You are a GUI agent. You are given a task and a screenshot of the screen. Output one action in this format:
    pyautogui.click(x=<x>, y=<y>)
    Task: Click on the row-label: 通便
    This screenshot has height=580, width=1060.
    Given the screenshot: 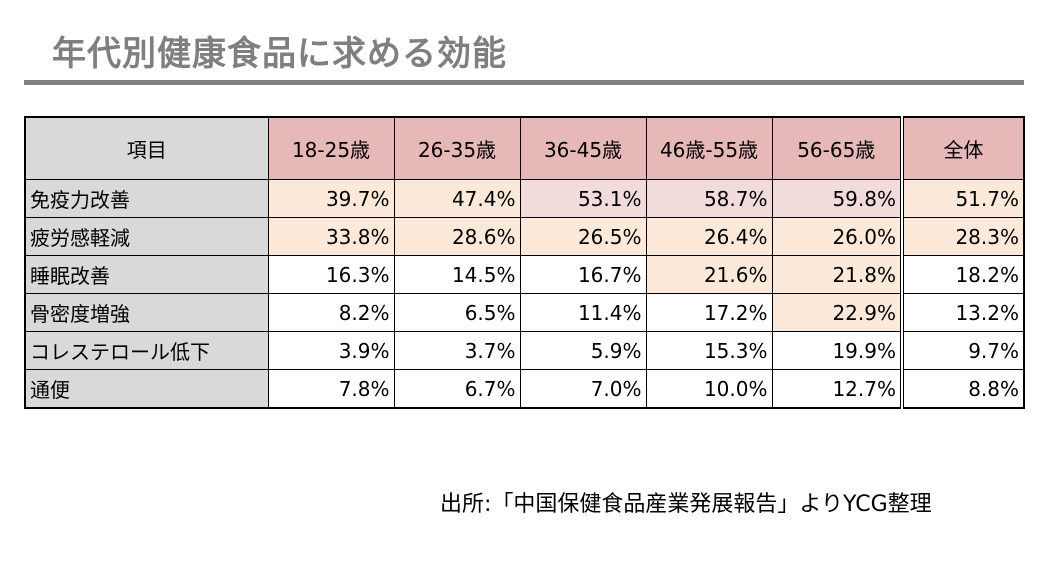 What is the action you would take?
    pyautogui.click(x=146, y=389)
    